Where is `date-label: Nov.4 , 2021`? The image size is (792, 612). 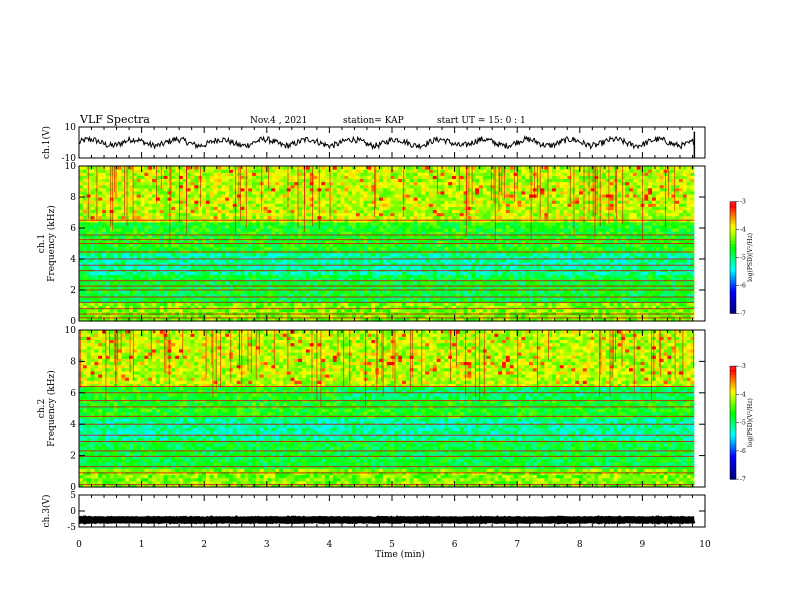
date-label: Nov.4 , 2021 is located at coordinates (278, 121).